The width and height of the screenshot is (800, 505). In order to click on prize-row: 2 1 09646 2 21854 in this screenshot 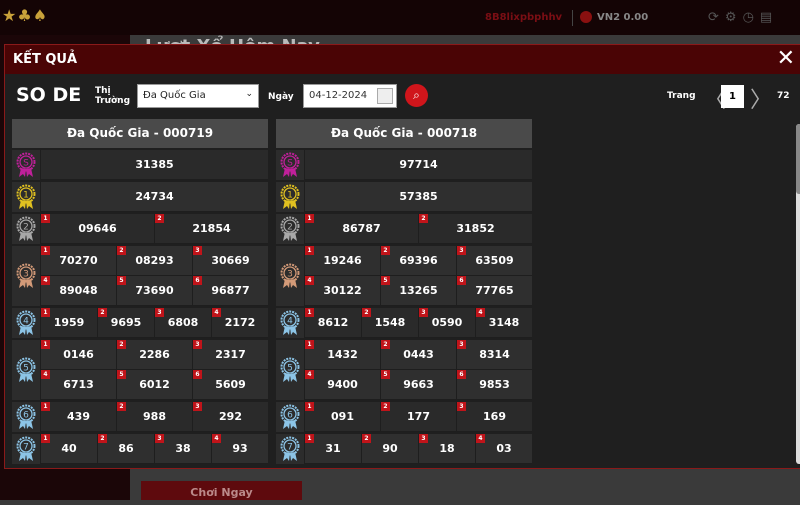, I will do `click(140, 229)`.